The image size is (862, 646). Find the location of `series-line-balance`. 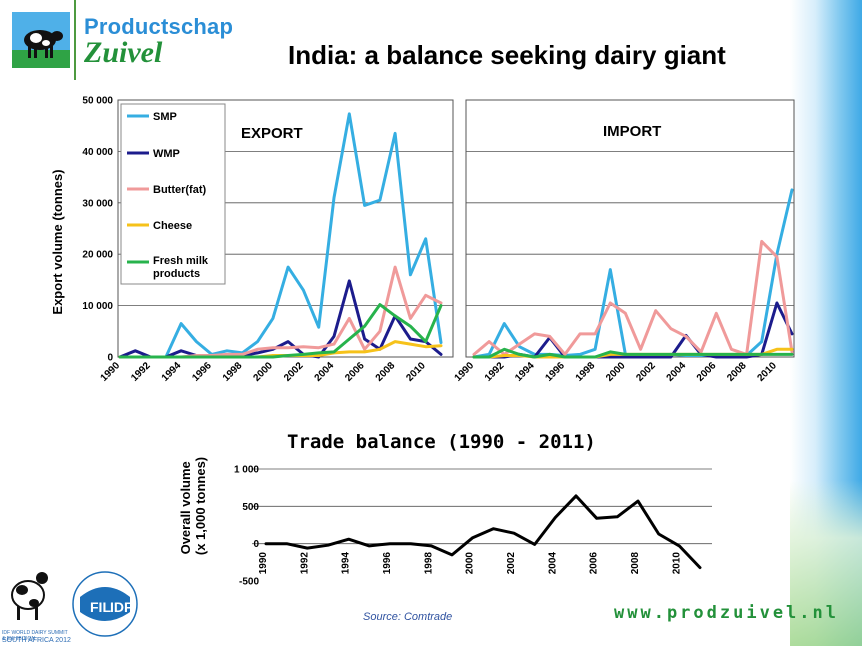

series-line-balance is located at coordinates (483, 532).